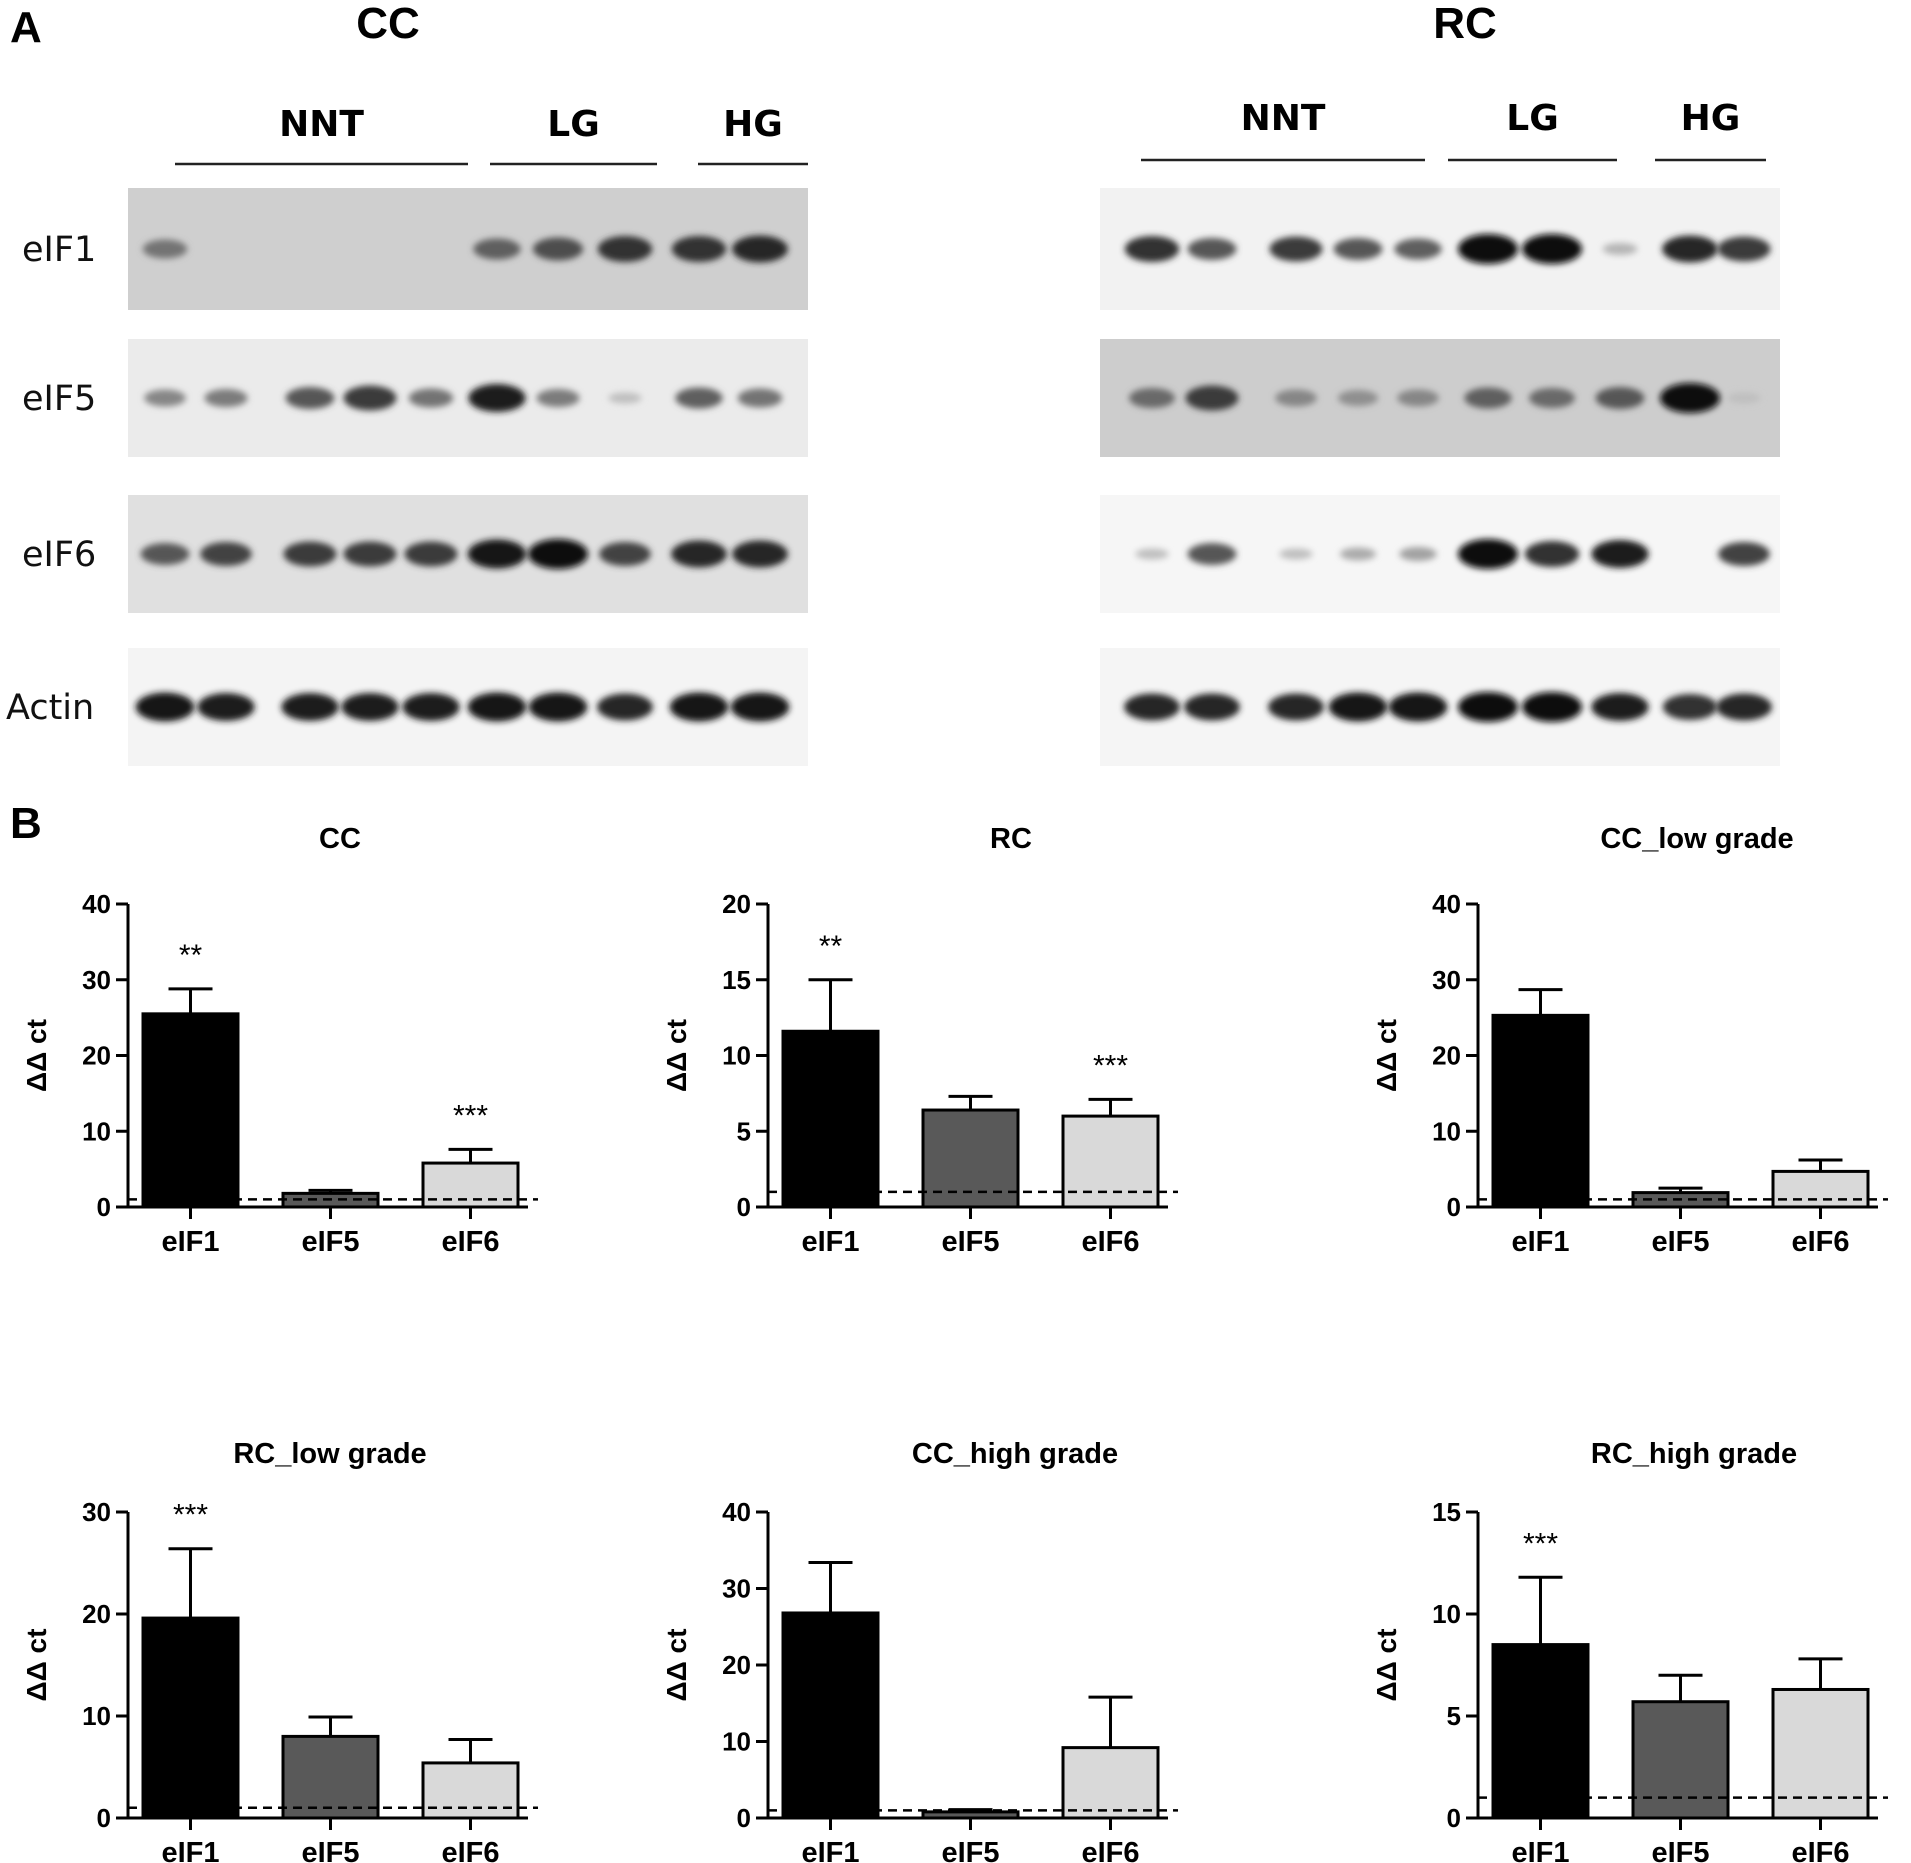 Image resolution: width=1911 pixels, height=1863 pixels. I want to click on blot-rc: RC NNT LG HG, so click(1440, 383).